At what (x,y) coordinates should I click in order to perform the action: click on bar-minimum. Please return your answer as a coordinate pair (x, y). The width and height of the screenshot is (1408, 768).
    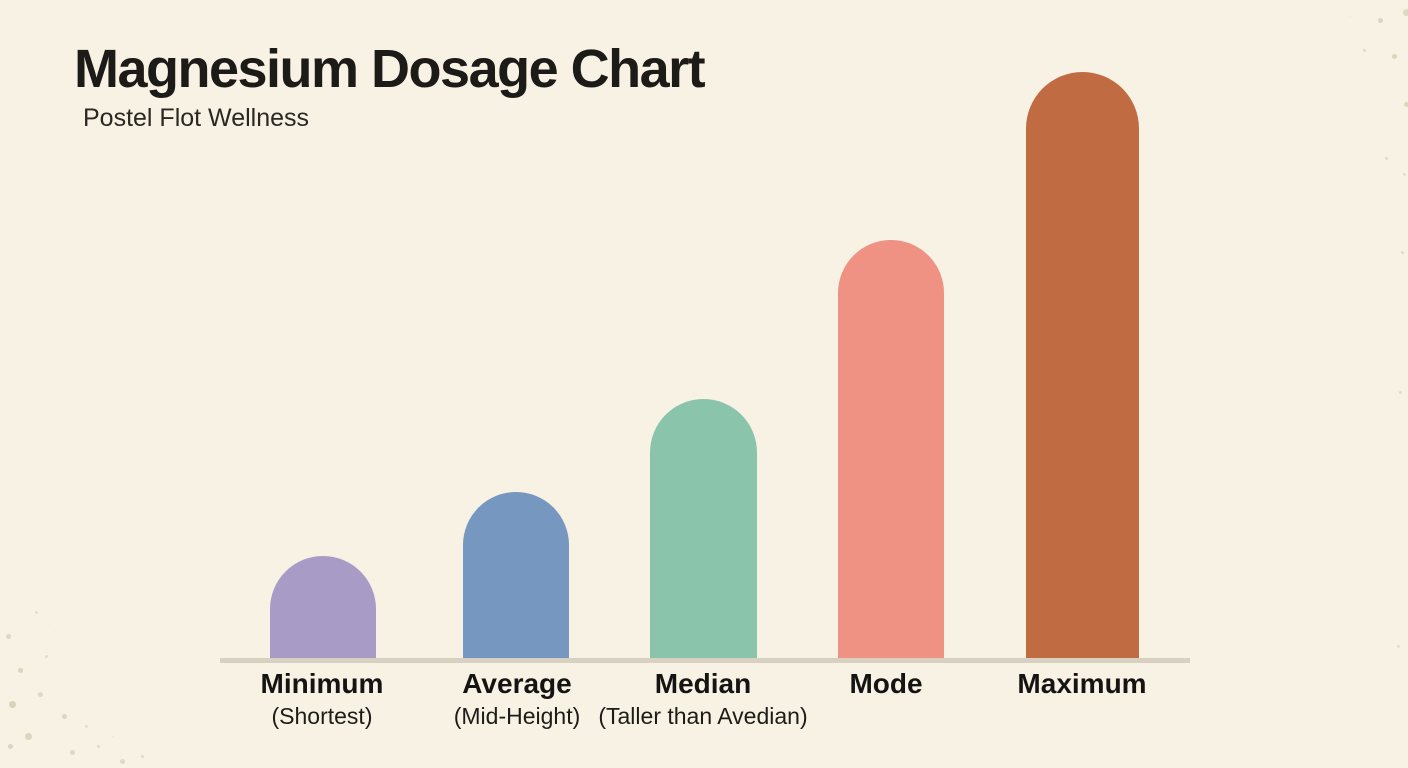
    Looking at the image, I should click on (323, 608).